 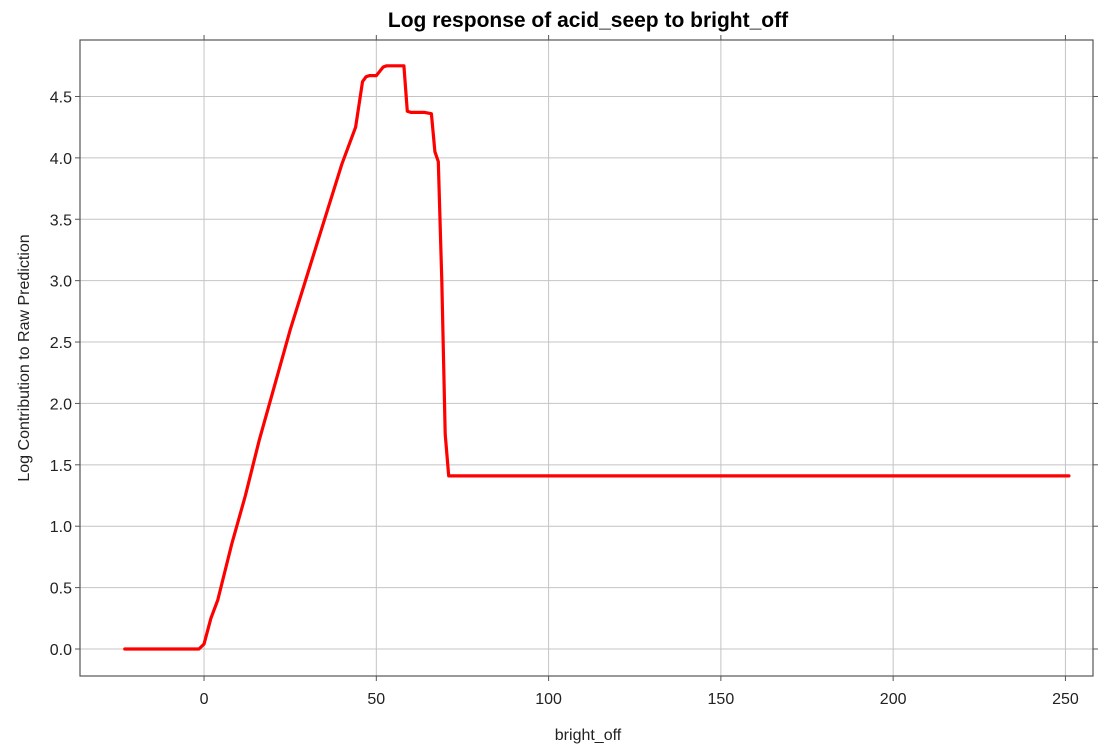 What do you see at coordinates (376, 699) in the screenshot?
I see `x-tick-label: 50` at bounding box center [376, 699].